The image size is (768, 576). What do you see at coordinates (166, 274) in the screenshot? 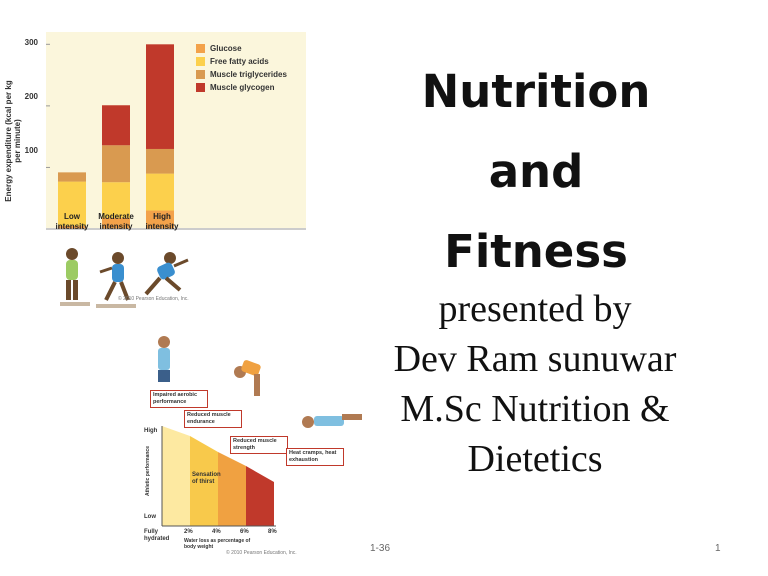
I see `sprinter-illustration` at bounding box center [166, 274].